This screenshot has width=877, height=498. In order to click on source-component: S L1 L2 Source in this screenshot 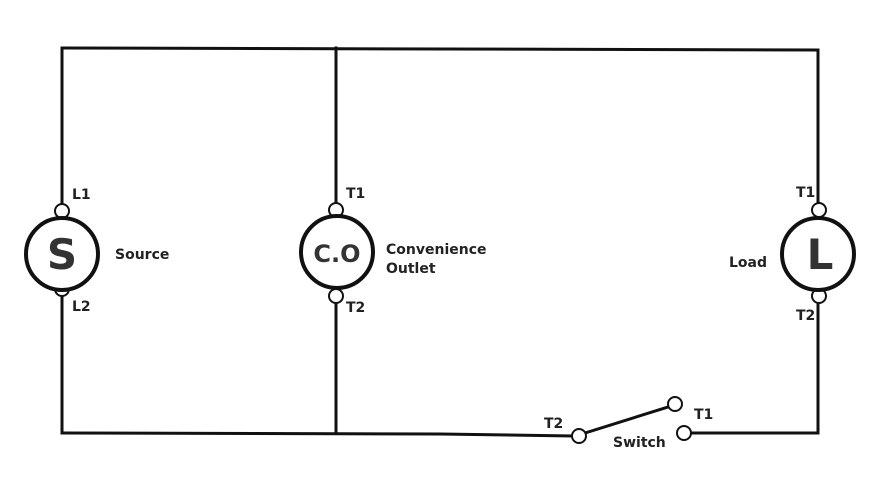, I will do `click(96, 251)`.